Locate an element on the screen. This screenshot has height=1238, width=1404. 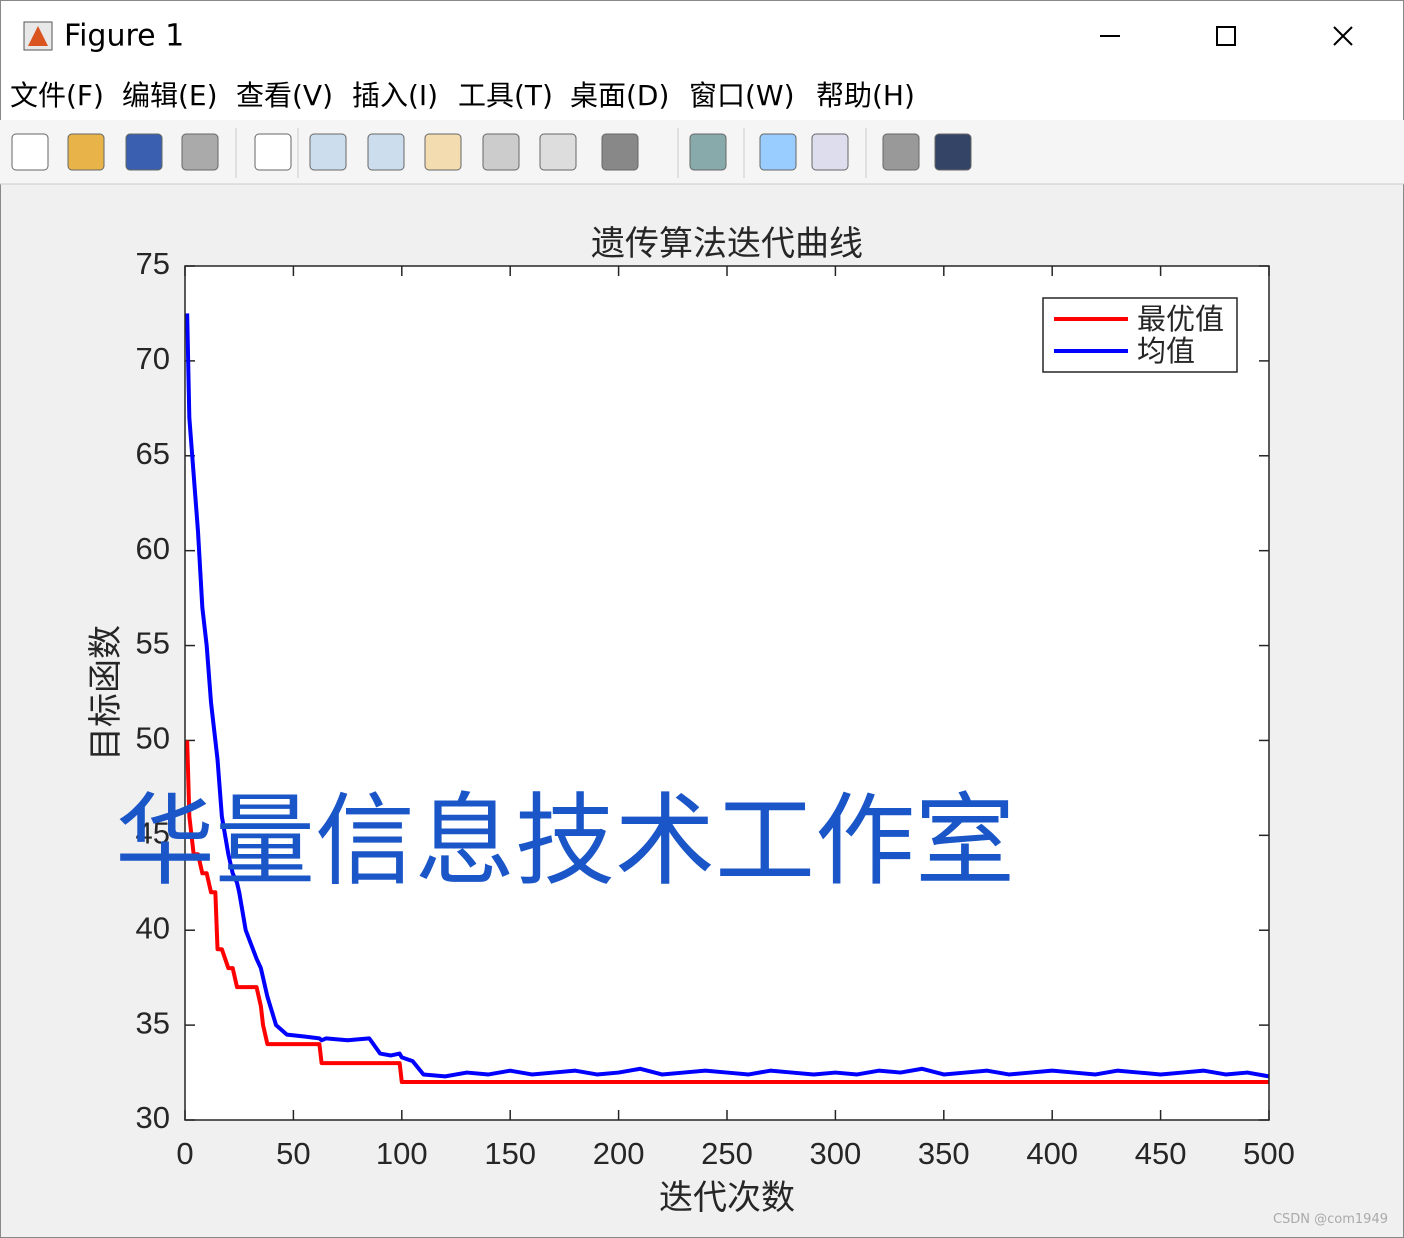
x-tick-label: 400 is located at coordinates (1052, 1153).